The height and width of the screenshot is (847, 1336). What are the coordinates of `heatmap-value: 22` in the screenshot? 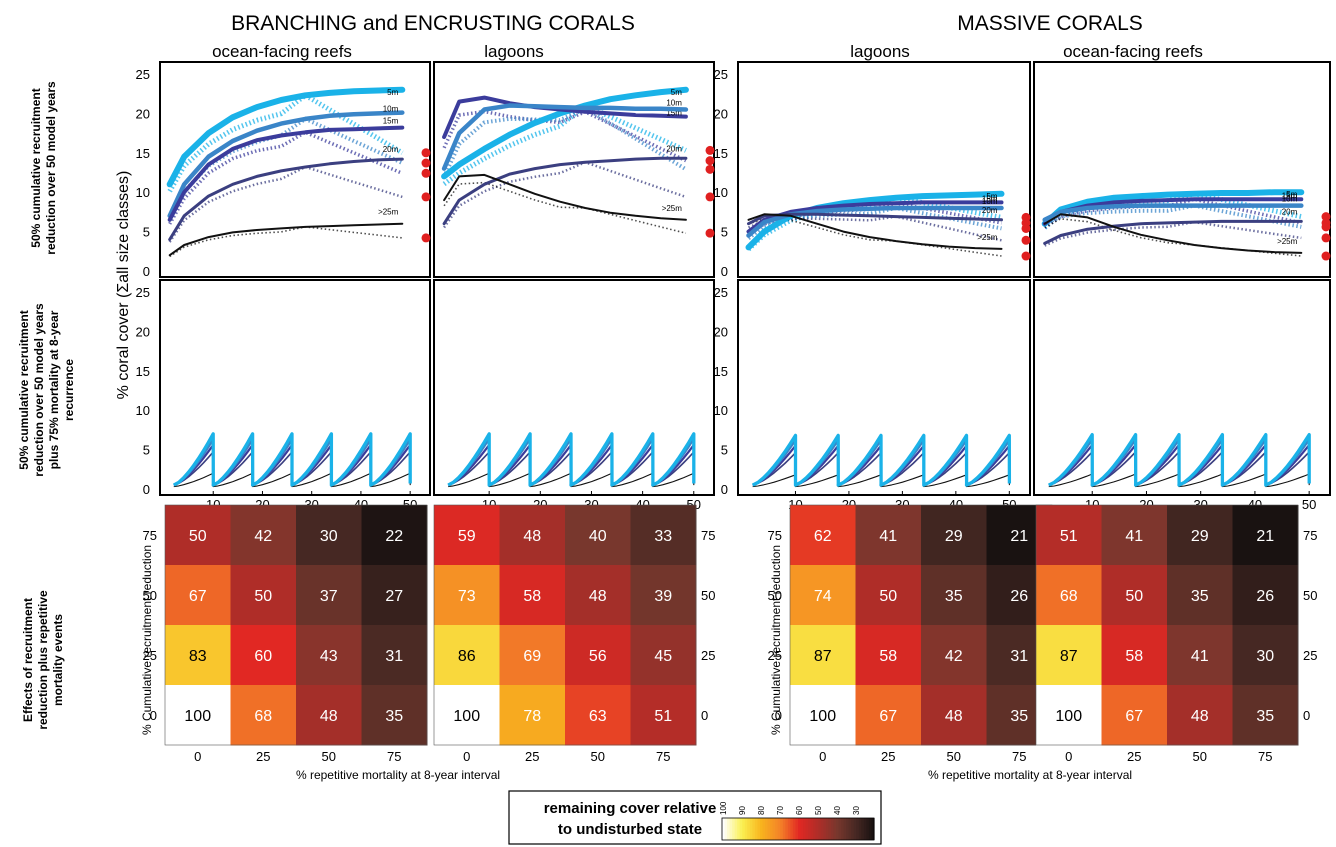 It's located at (394, 536).